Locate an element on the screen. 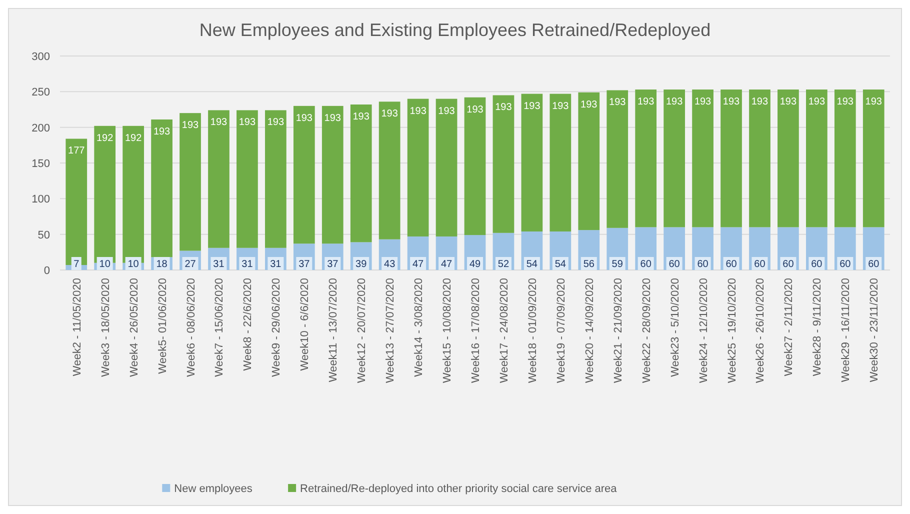  y-tick-label: 100 is located at coordinates (41, 200).